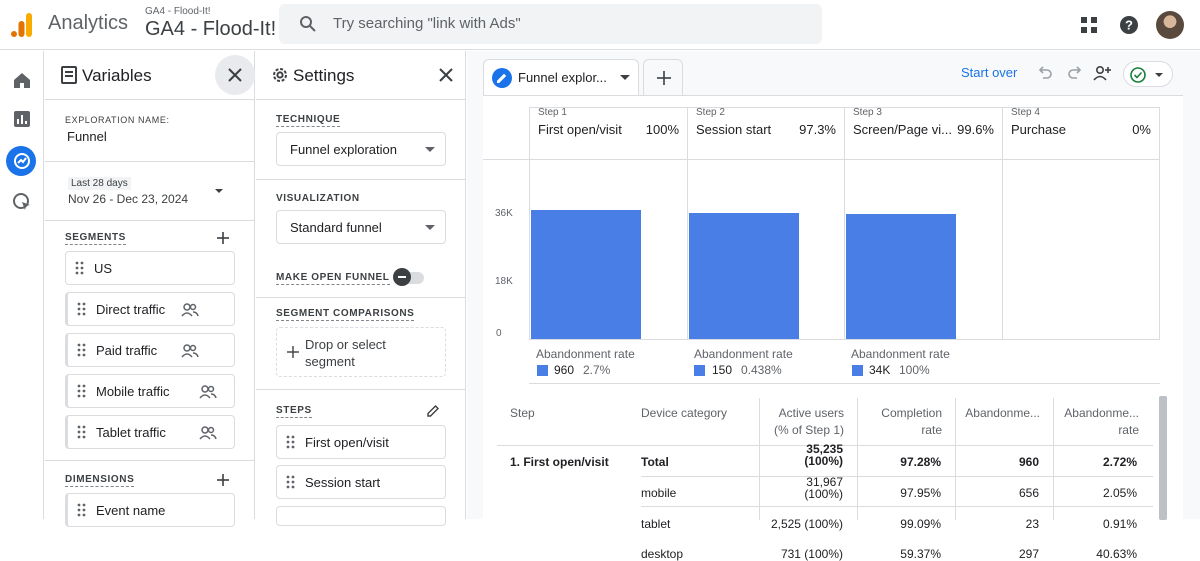 Image resolution: width=1200 pixels, height=561 pixels. I want to click on step-header: Step 3 Screen/Page vi... 99.6%, so click(923, 133).